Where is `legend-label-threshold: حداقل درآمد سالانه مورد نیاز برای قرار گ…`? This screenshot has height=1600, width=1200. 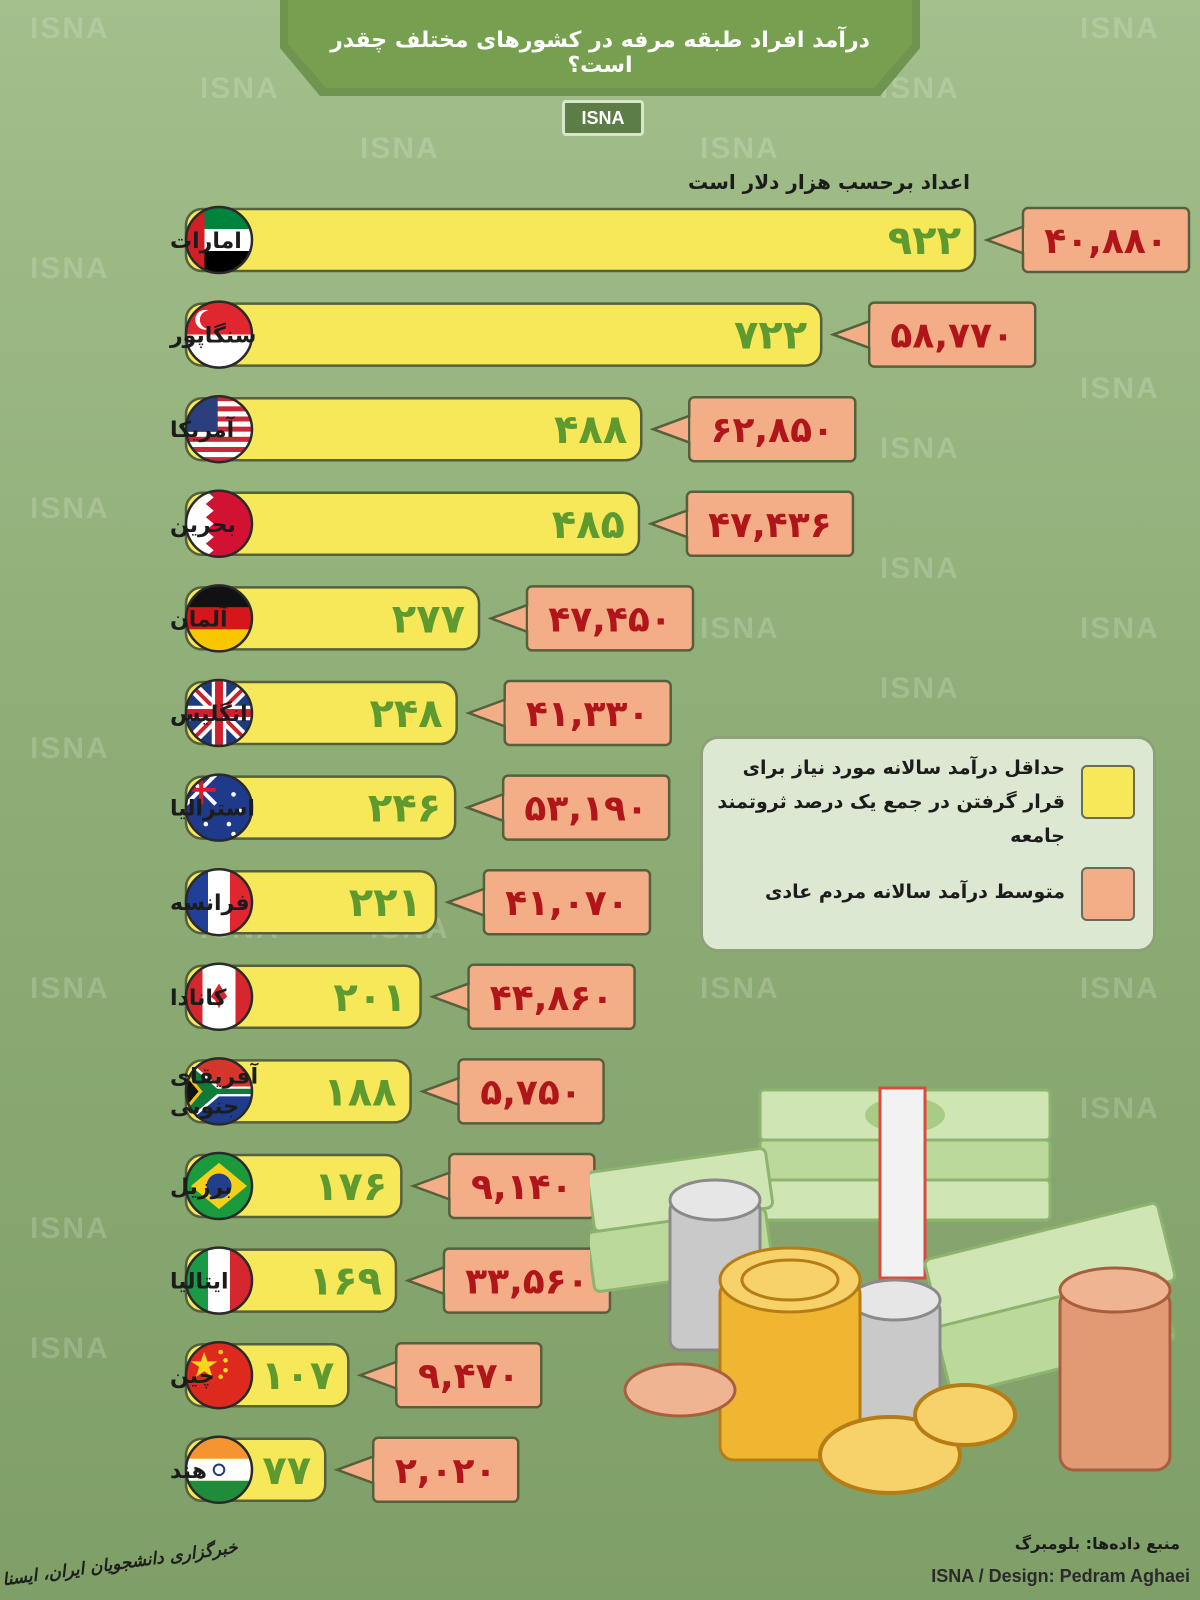 legend-label-threshold: حداقل درآمد سالانه مورد نیاز برای قرار گ… is located at coordinates (891, 802).